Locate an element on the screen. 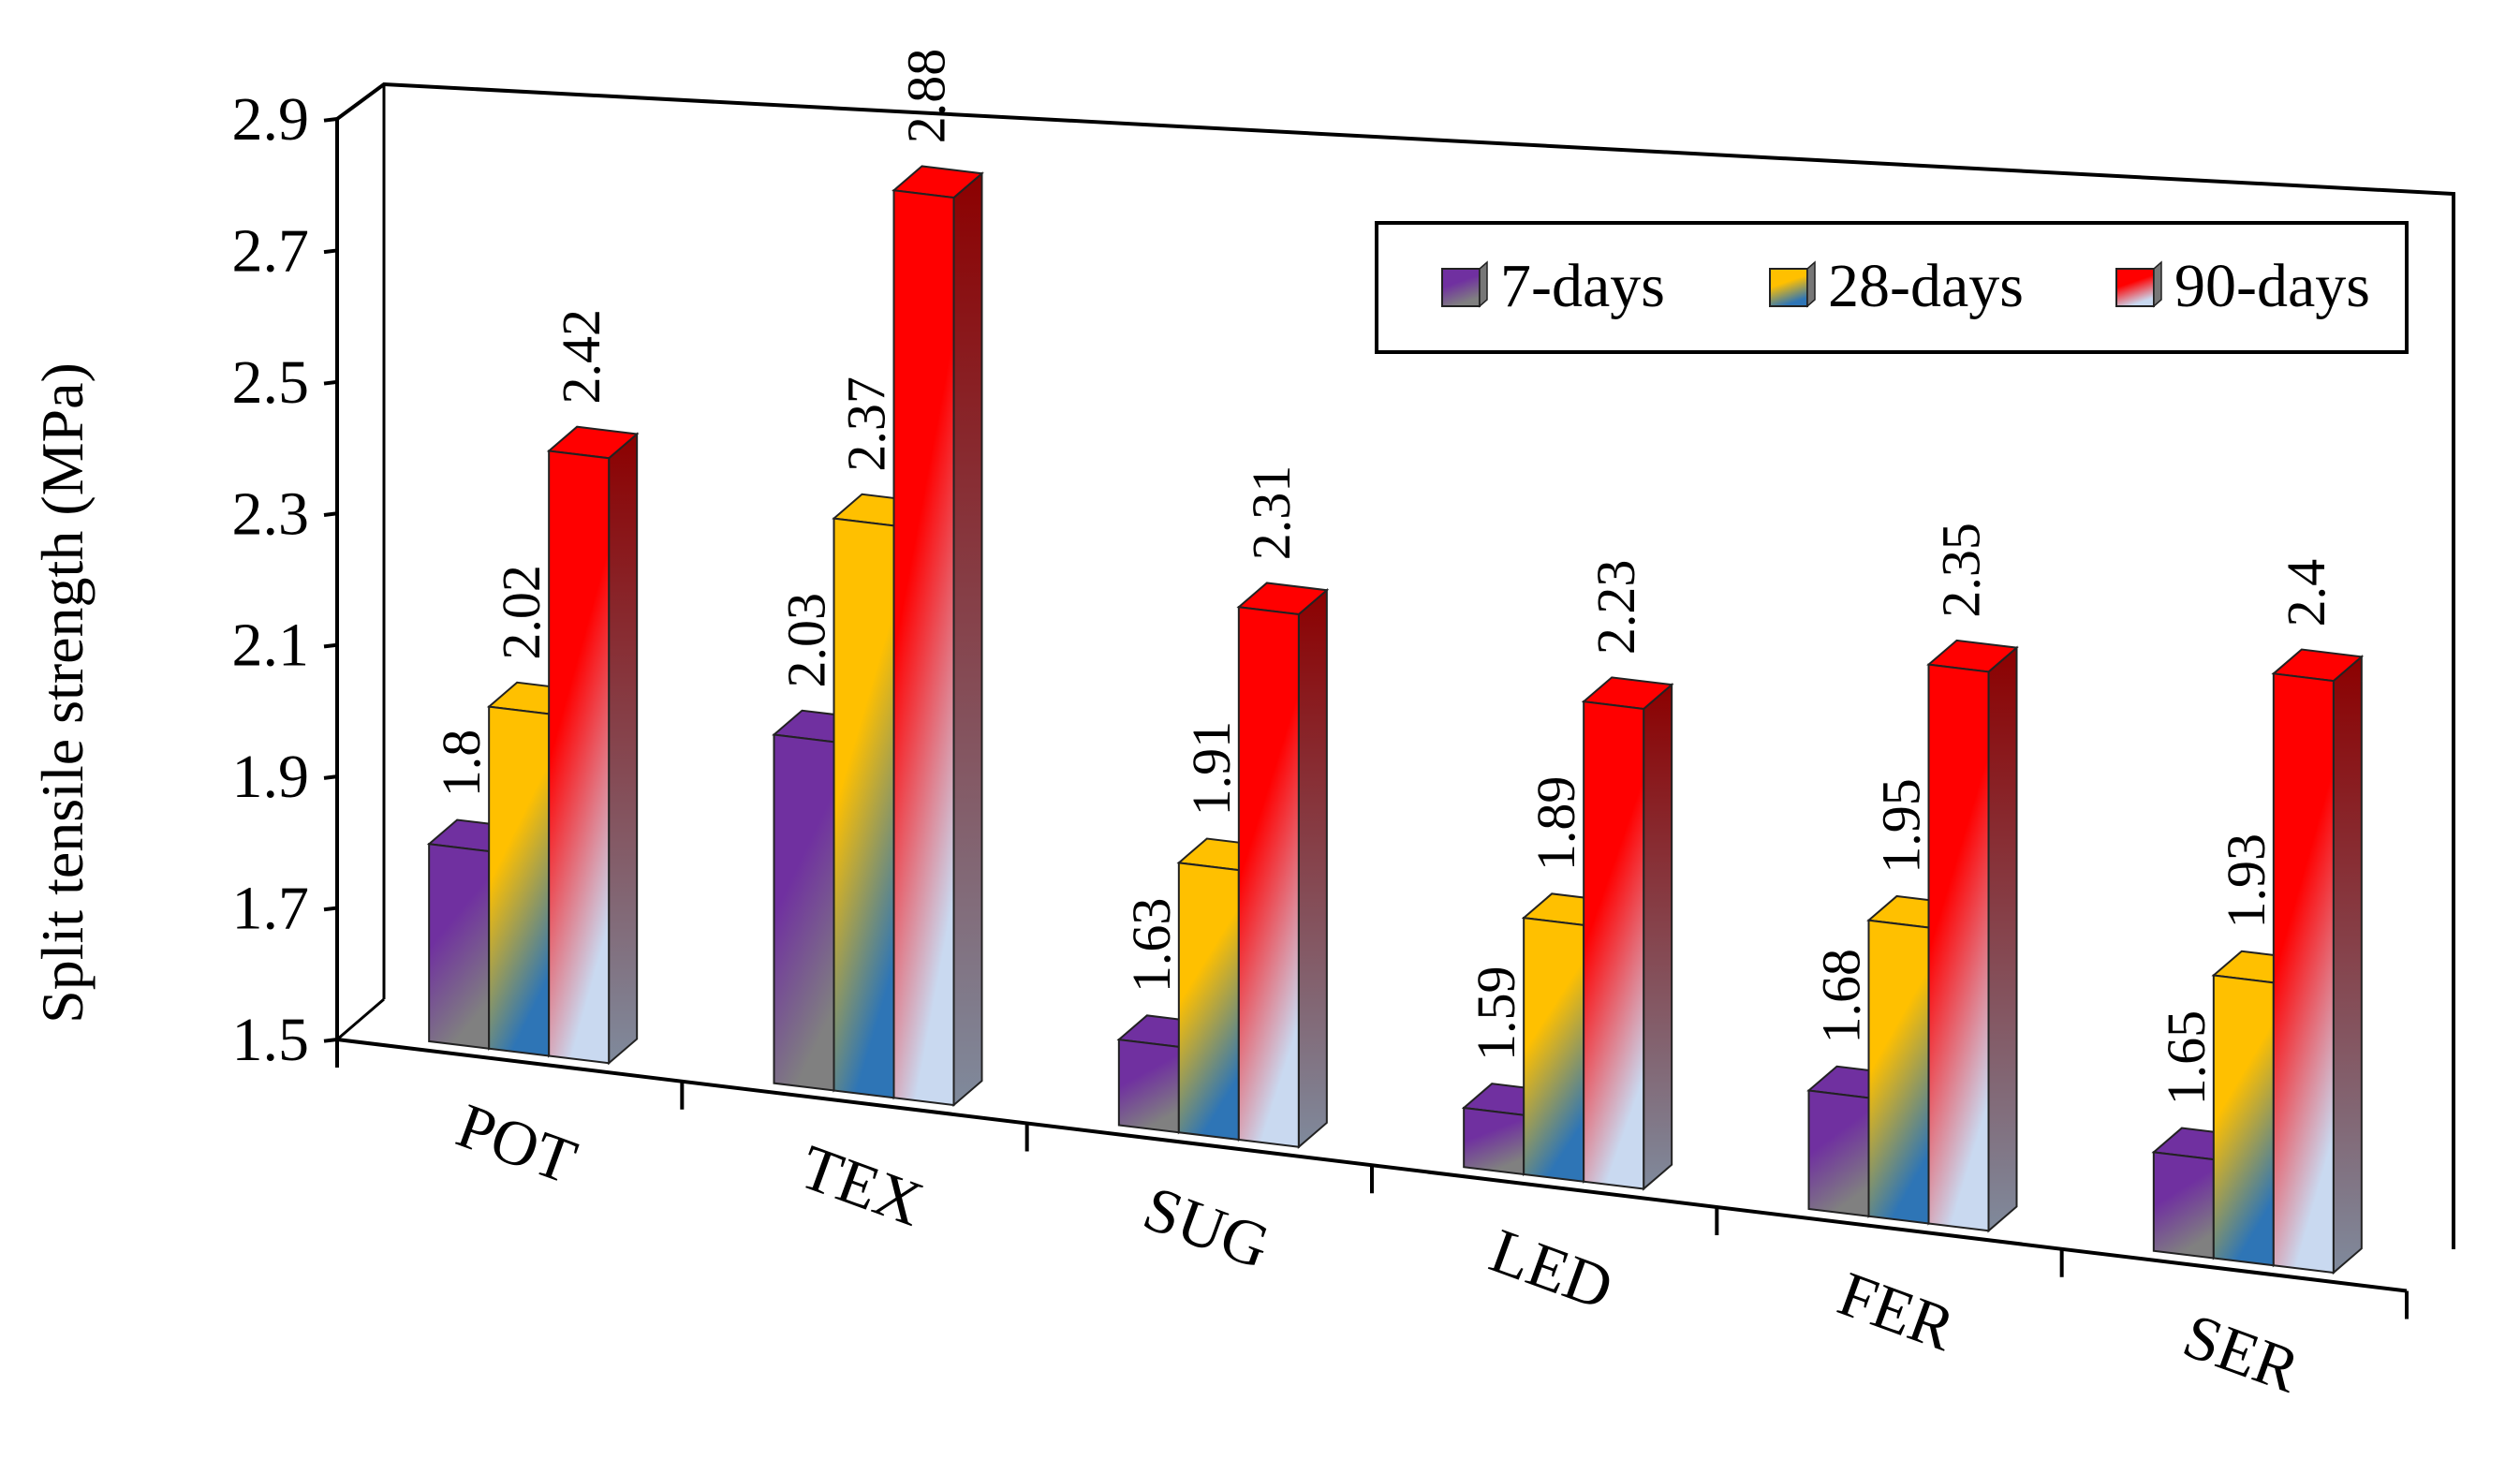 The width and height of the screenshot is (2520, 1474). y-tick-label: 2.5 is located at coordinates (271, 382).